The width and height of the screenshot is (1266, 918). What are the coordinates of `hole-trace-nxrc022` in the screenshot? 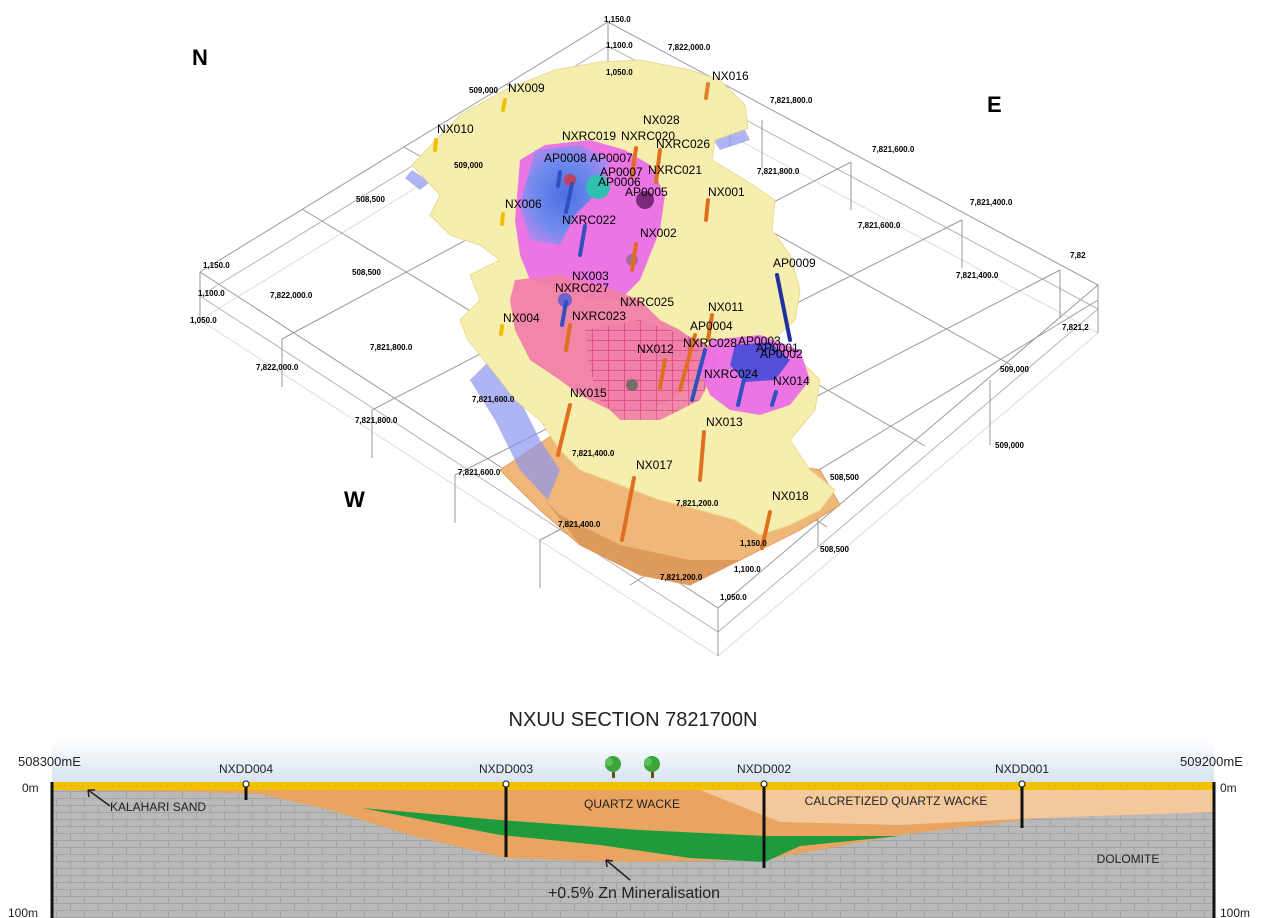 It's located at (582, 240).